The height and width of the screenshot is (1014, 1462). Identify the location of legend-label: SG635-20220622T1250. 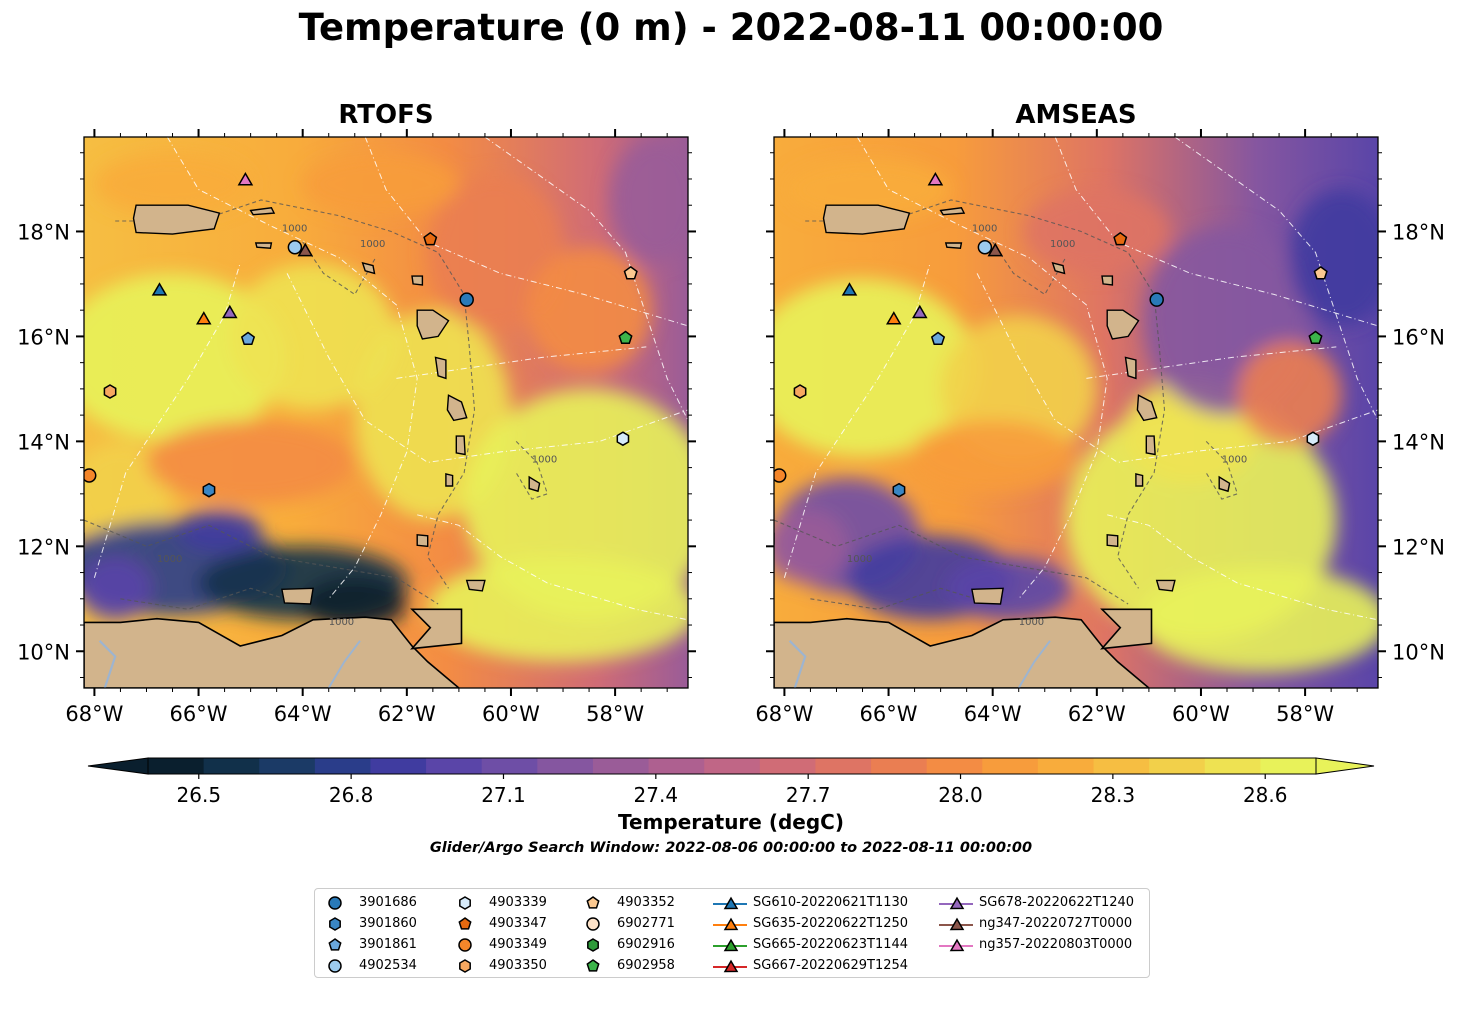
(831, 923).